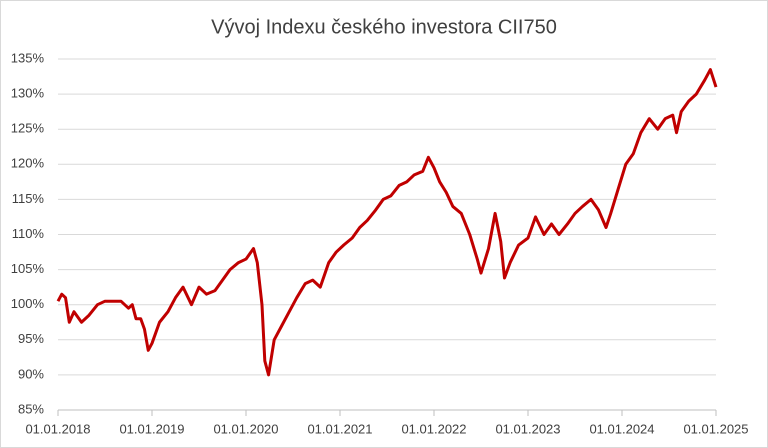 The height and width of the screenshot is (448, 768). Describe the element at coordinates (339, 428) in the screenshot. I see `x-tick-label: 01.01.2021` at that location.